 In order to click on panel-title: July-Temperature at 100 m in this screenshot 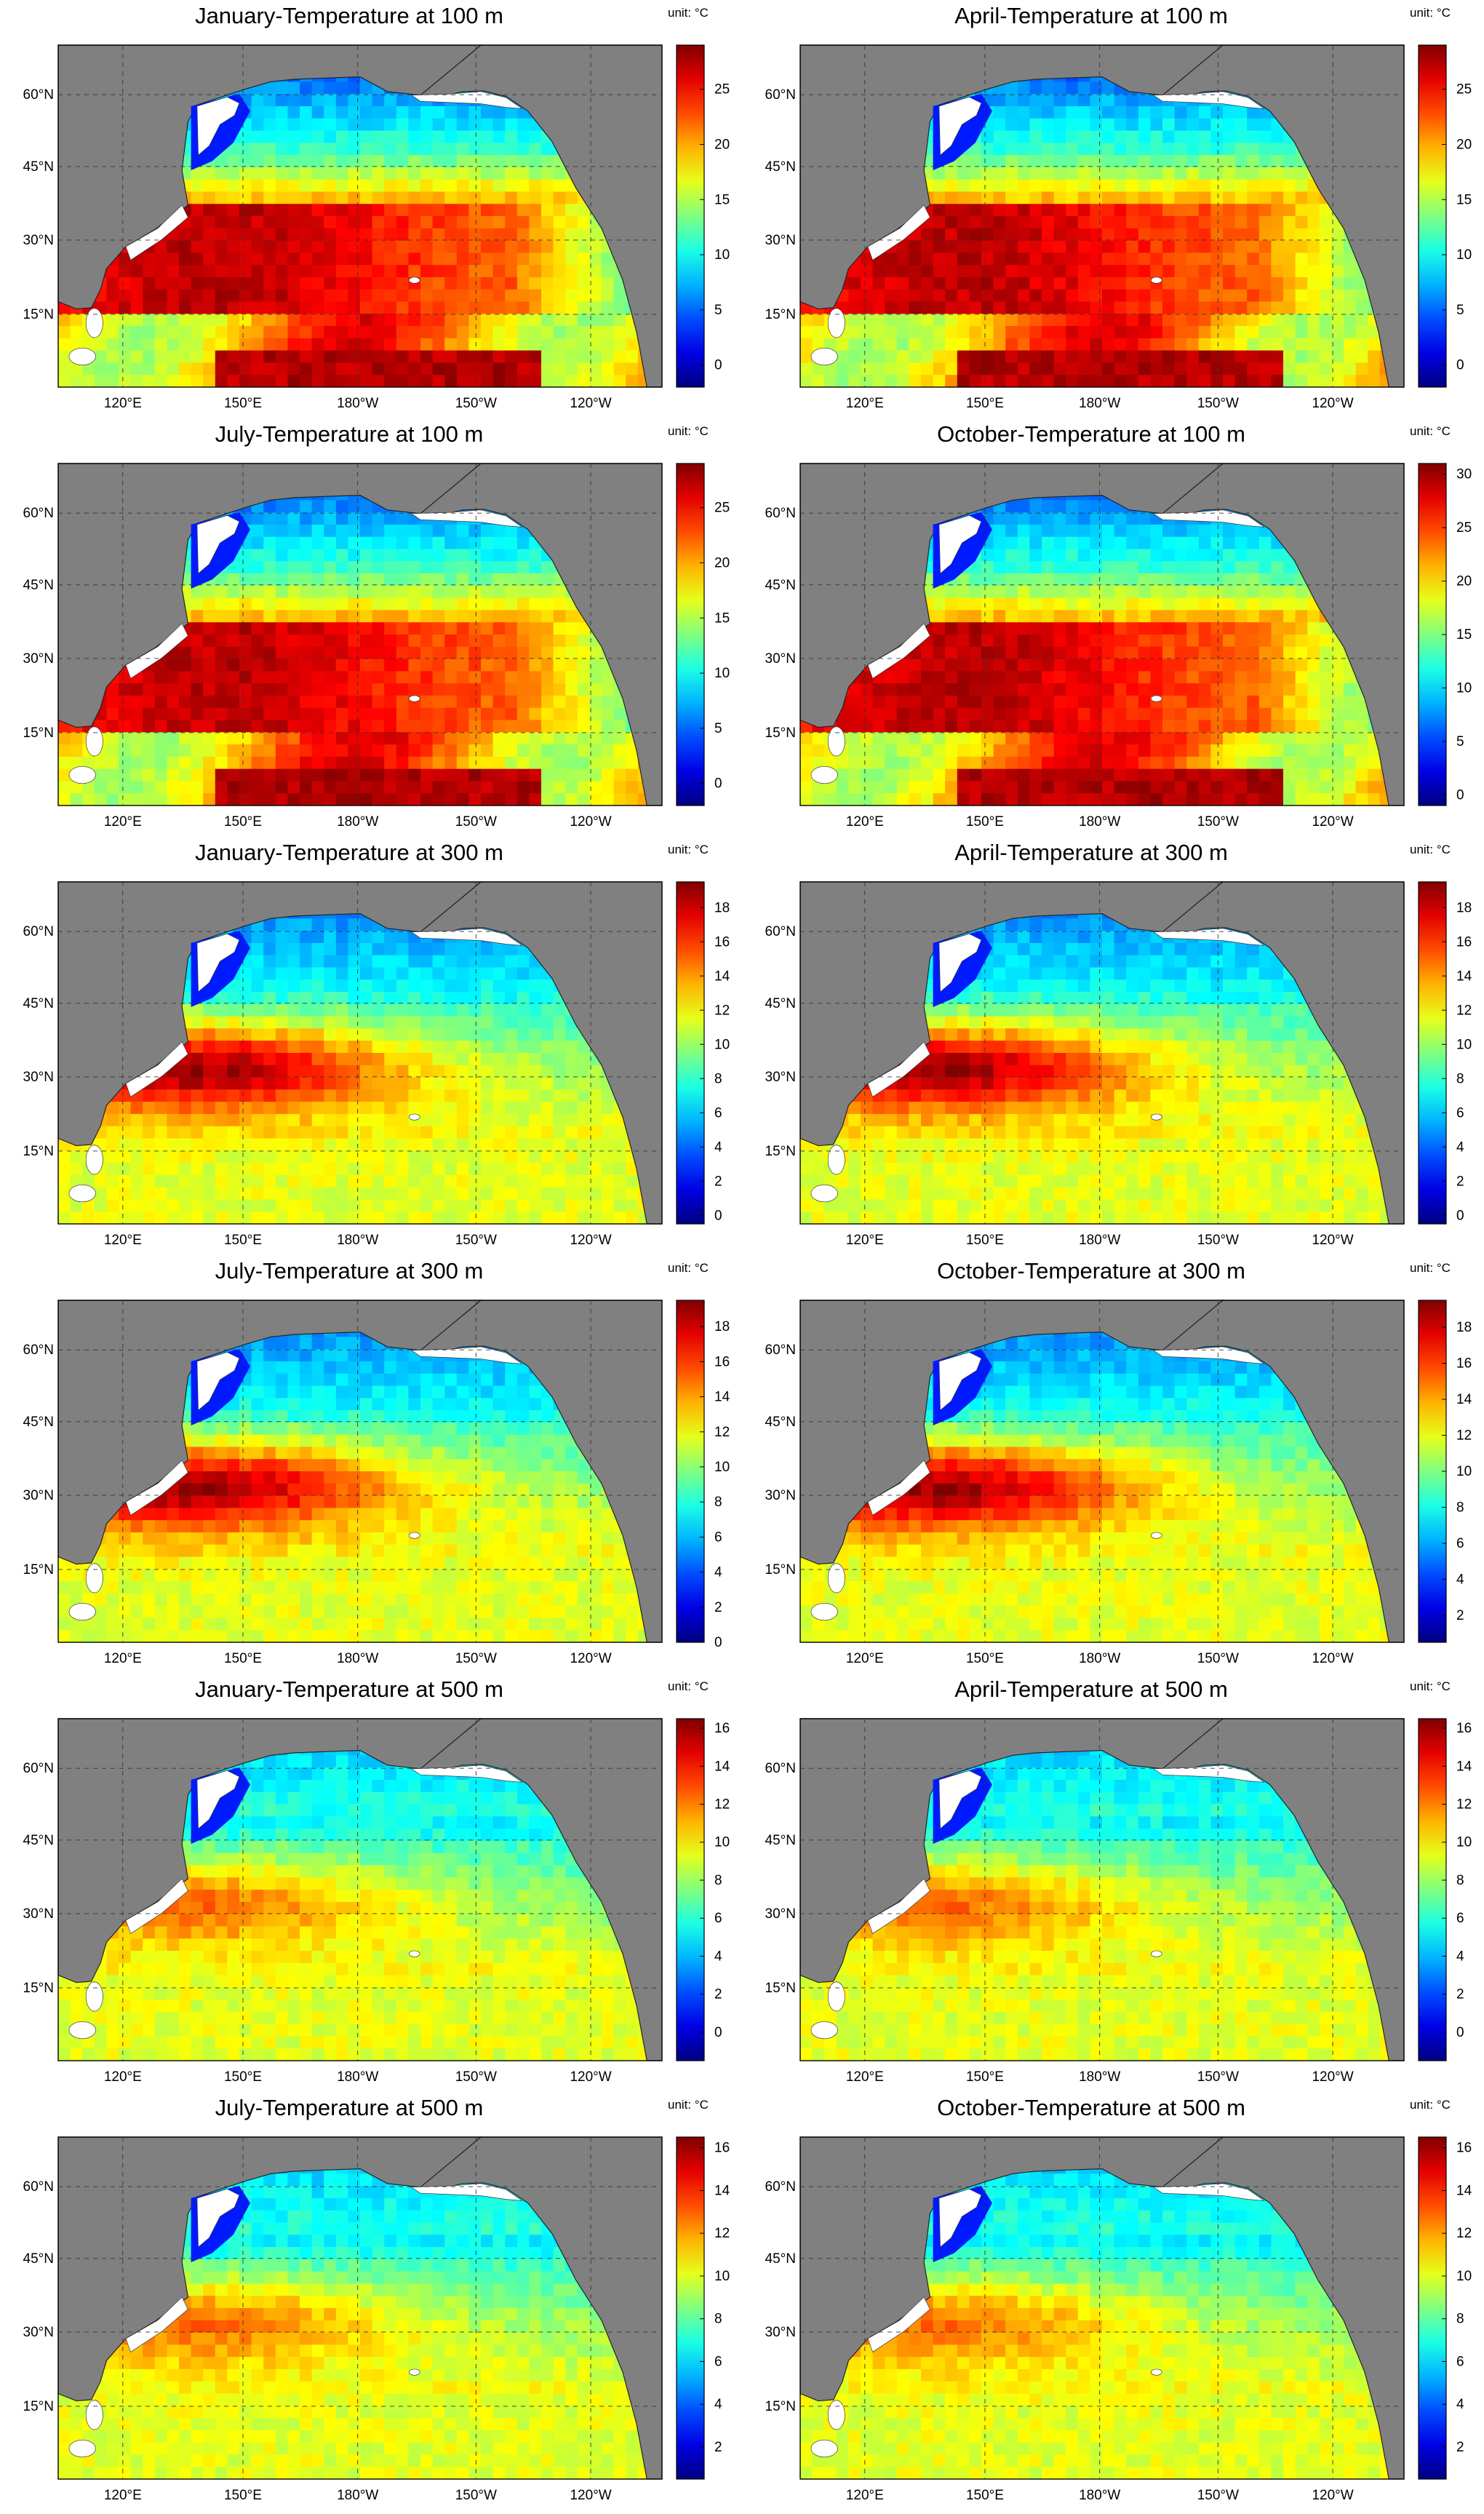, I will do `click(349, 434)`.